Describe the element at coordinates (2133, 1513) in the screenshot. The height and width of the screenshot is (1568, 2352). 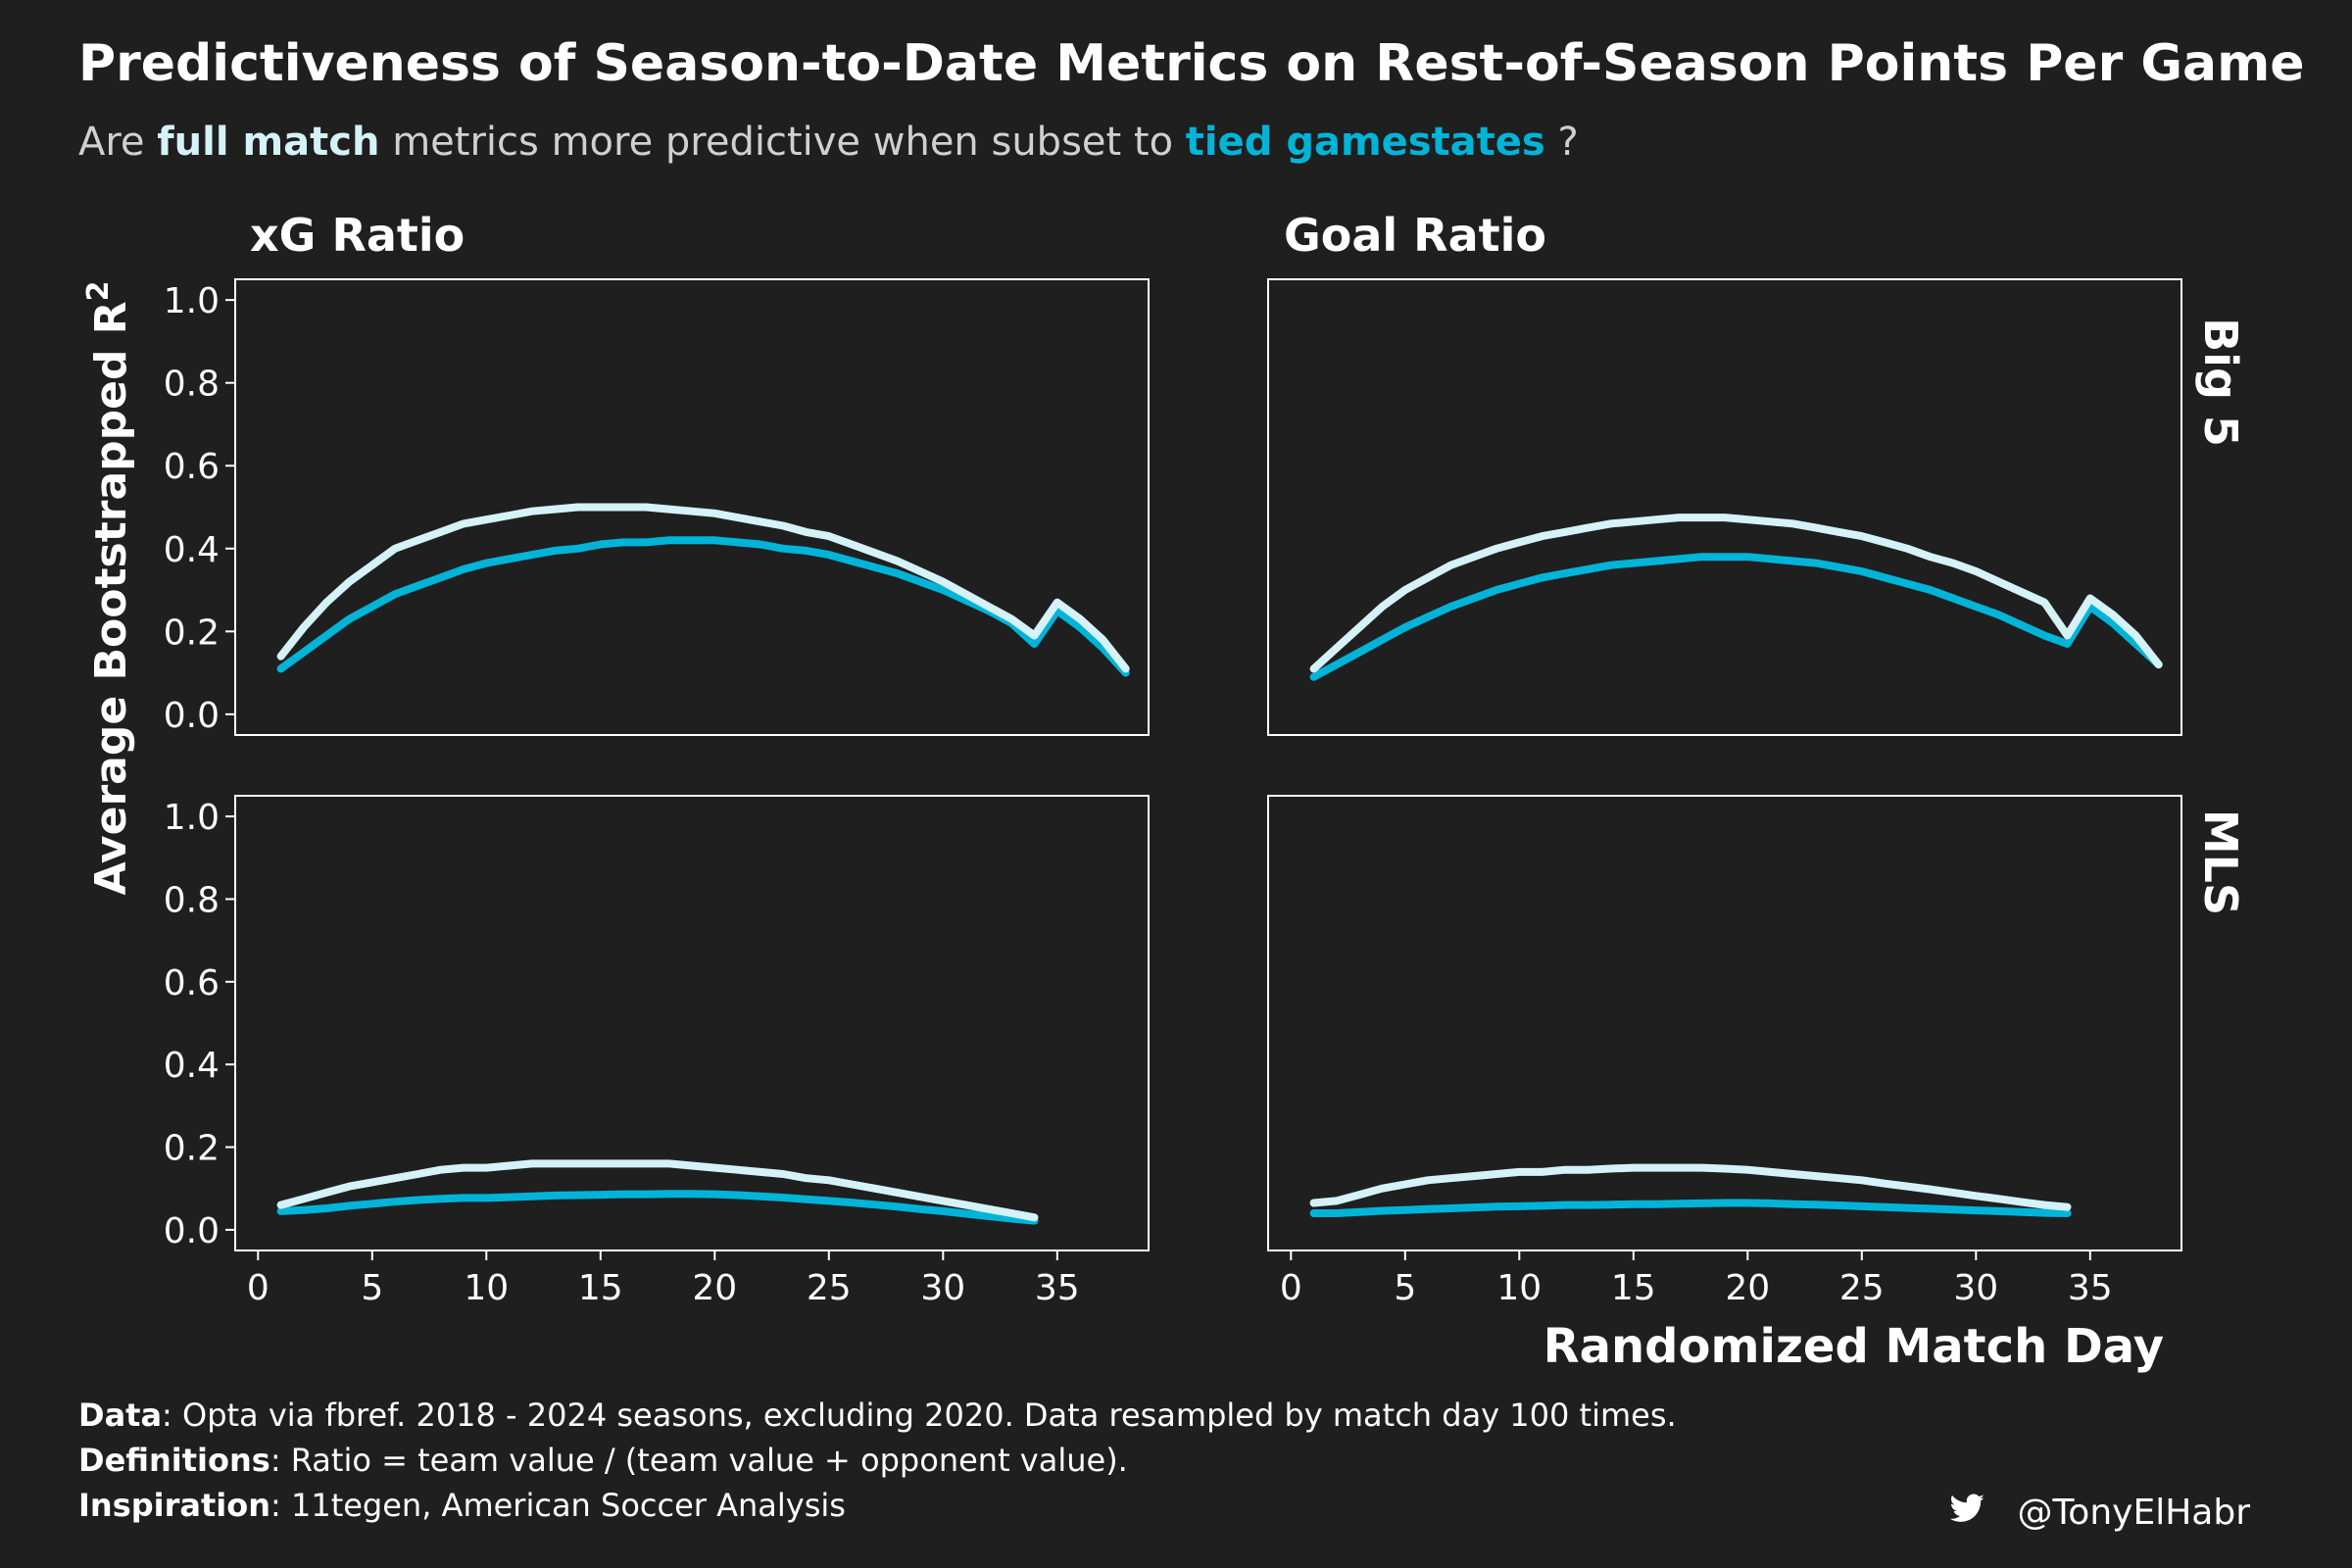
I see `credit-handle: @TonyElHabr` at that location.